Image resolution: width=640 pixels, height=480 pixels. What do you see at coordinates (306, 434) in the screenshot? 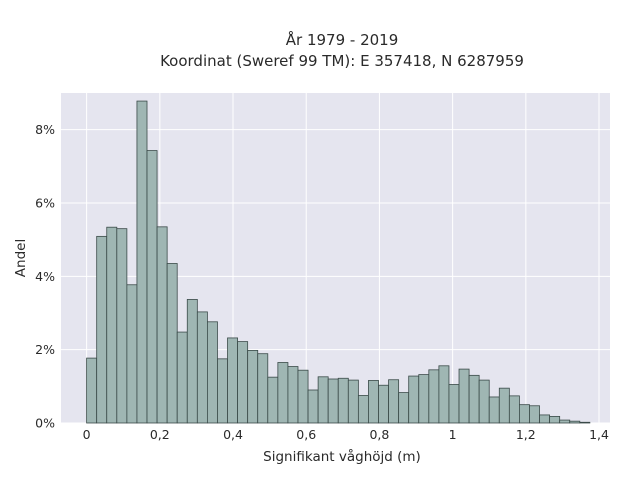
I see `x-tick-label: 0,6` at bounding box center [306, 434].